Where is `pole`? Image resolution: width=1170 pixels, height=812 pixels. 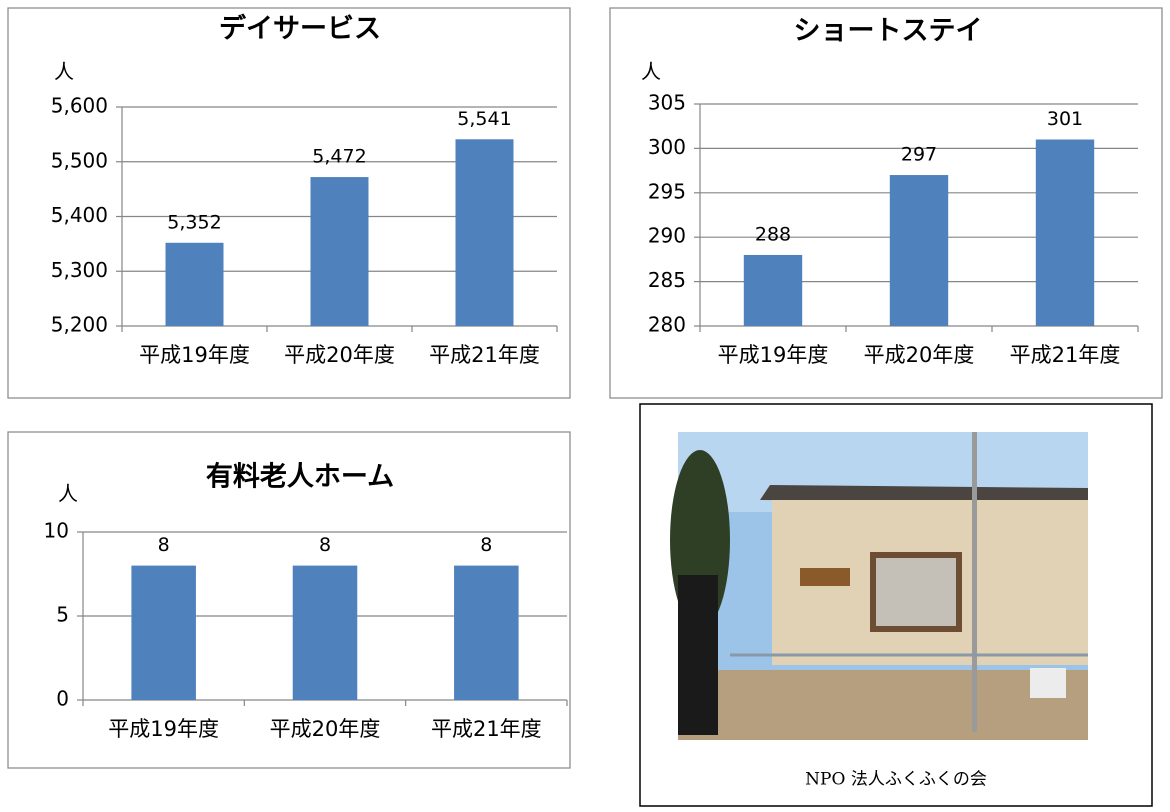
pole is located at coordinates (974, 582).